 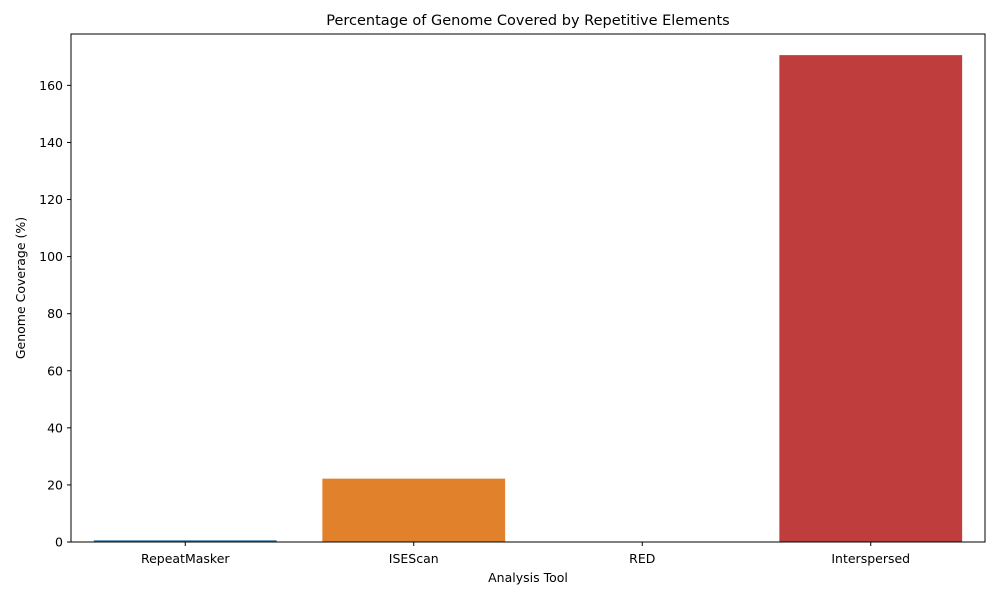 I want to click on x-tick-label: RepeatMasker, so click(x=185, y=558).